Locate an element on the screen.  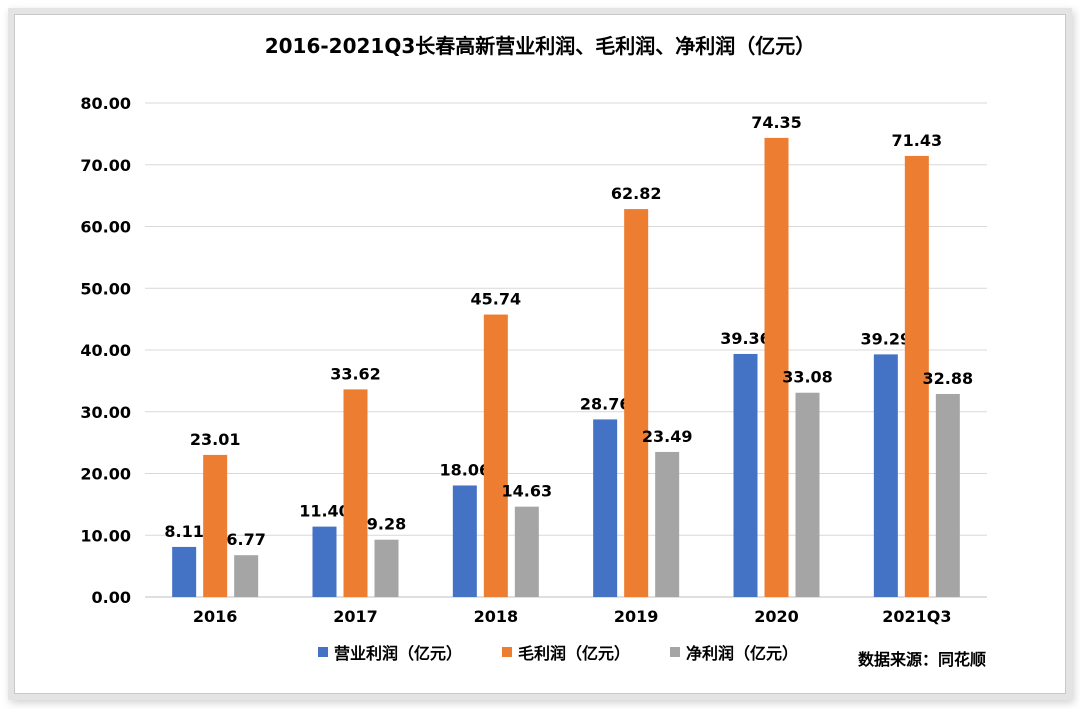
data-label: 28.76 is located at coordinates (605, 403).